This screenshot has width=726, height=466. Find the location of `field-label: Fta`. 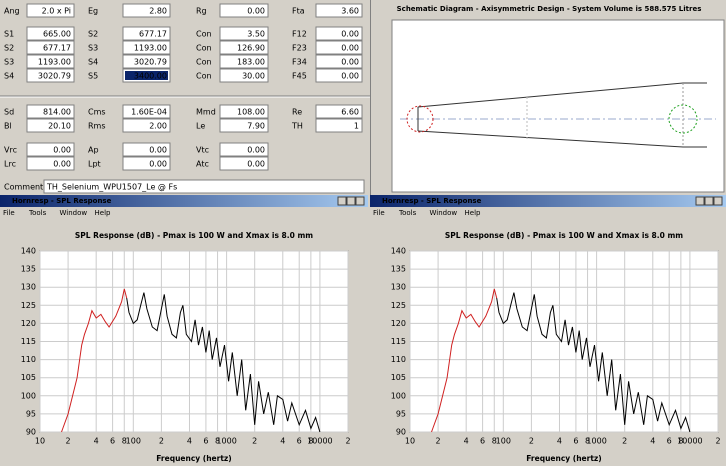

field-label: Fta is located at coordinates (298, 11).